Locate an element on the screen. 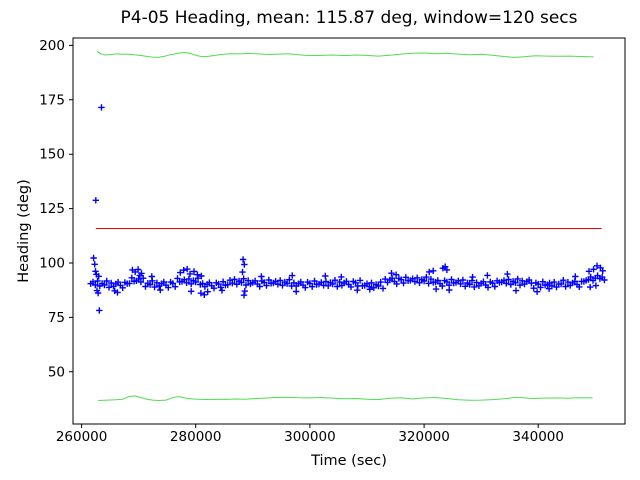  y-tick-label: 100 is located at coordinates (52, 264).